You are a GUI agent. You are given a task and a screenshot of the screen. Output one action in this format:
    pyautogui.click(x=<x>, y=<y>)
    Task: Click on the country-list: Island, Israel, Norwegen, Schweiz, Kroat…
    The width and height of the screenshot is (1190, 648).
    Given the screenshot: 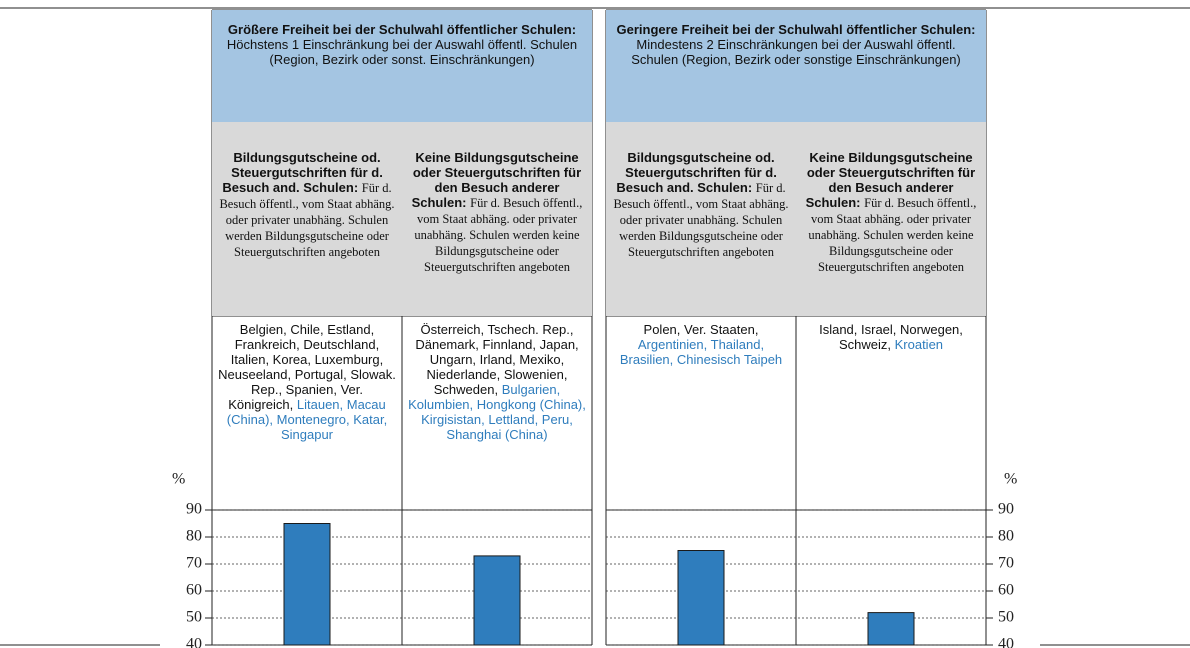 What is the action you would take?
    pyautogui.click(x=891, y=334)
    